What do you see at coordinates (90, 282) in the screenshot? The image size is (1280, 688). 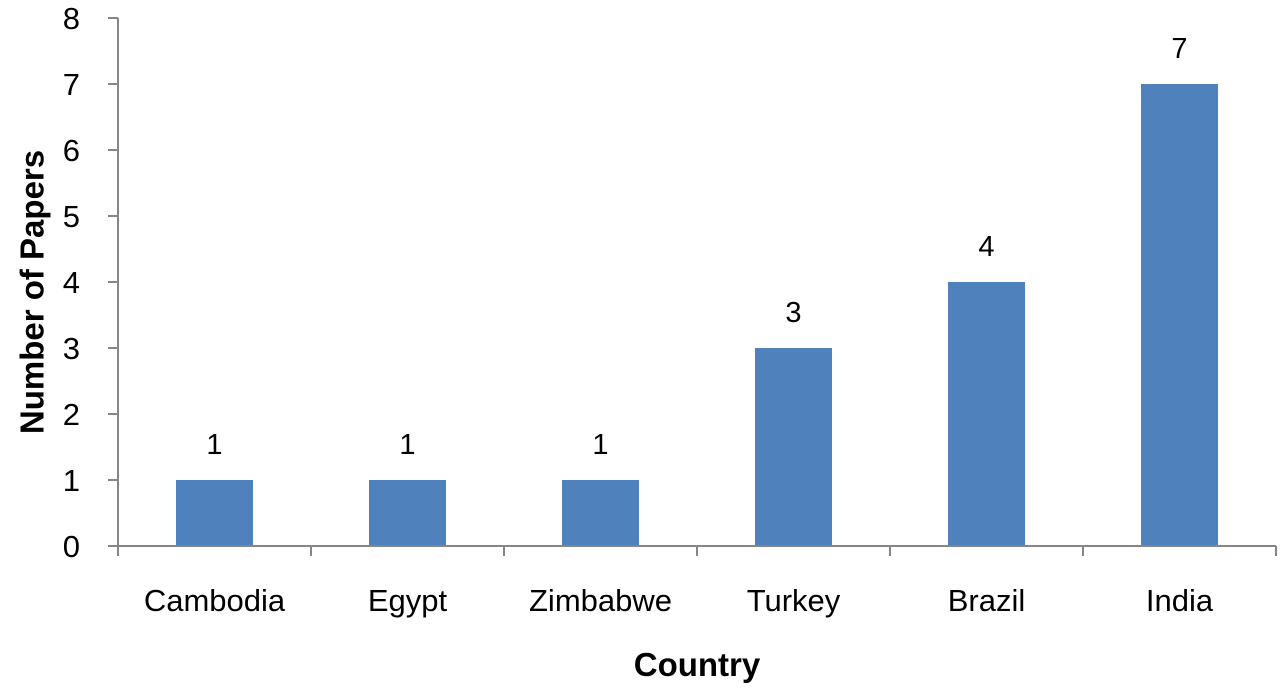 I see `y-axis-ticks: 0 1 2 3 4 5 6 7 8` at bounding box center [90, 282].